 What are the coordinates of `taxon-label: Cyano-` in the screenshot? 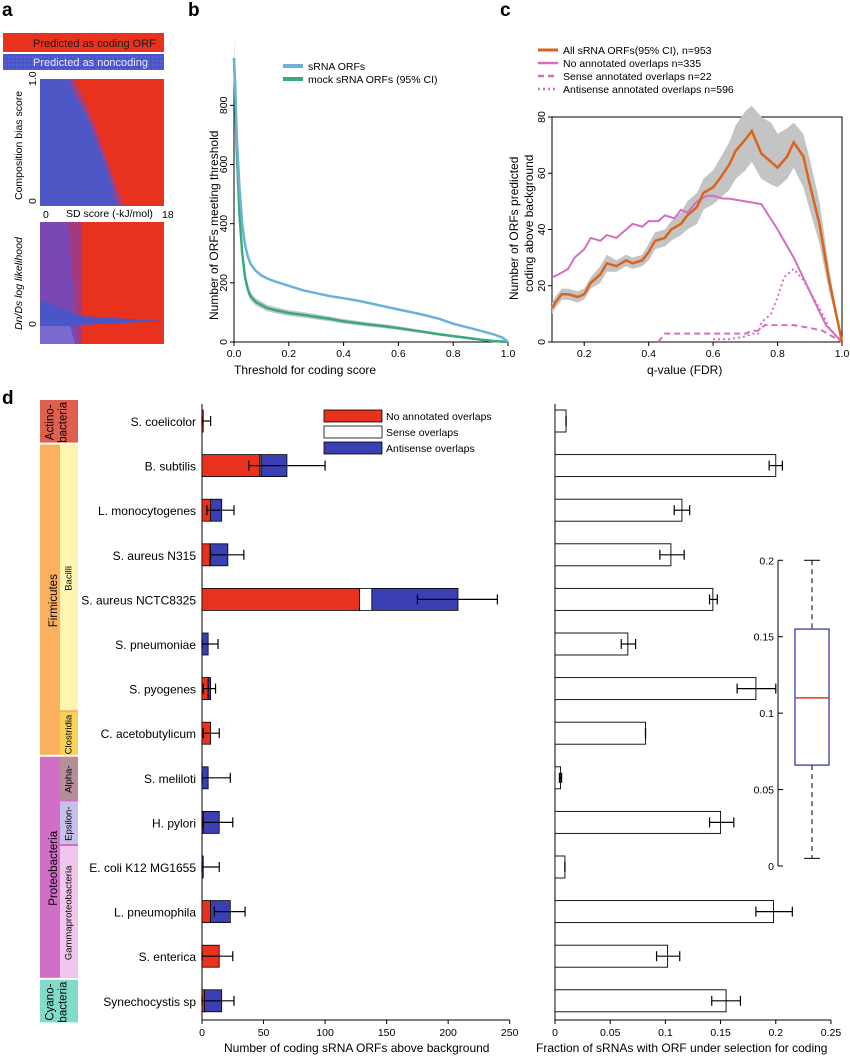 It's located at (51, 1001).